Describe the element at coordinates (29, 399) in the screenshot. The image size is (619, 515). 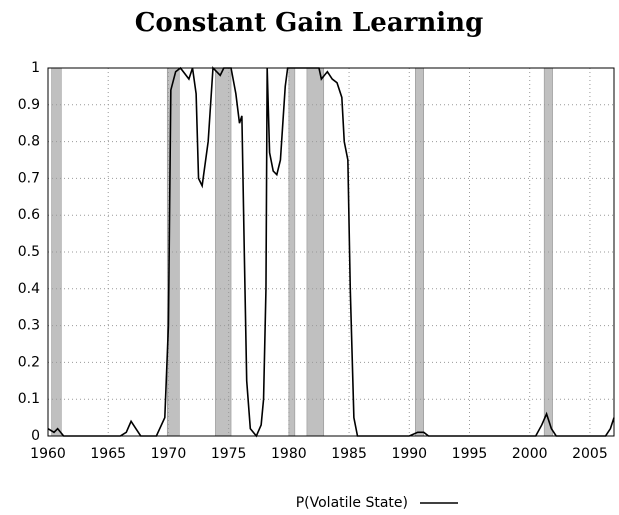
I see `y-tick-label: 0.1` at that location.